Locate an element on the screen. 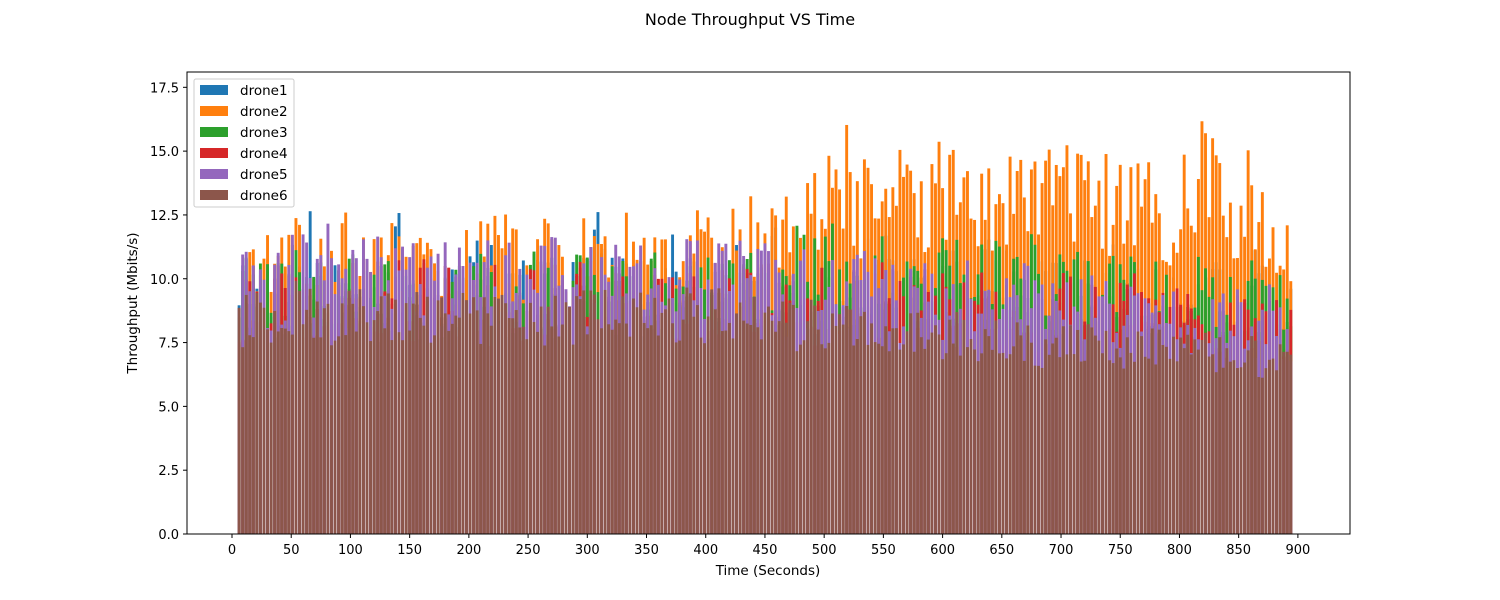  y-tick-label: 12.5 is located at coordinates (164, 216).